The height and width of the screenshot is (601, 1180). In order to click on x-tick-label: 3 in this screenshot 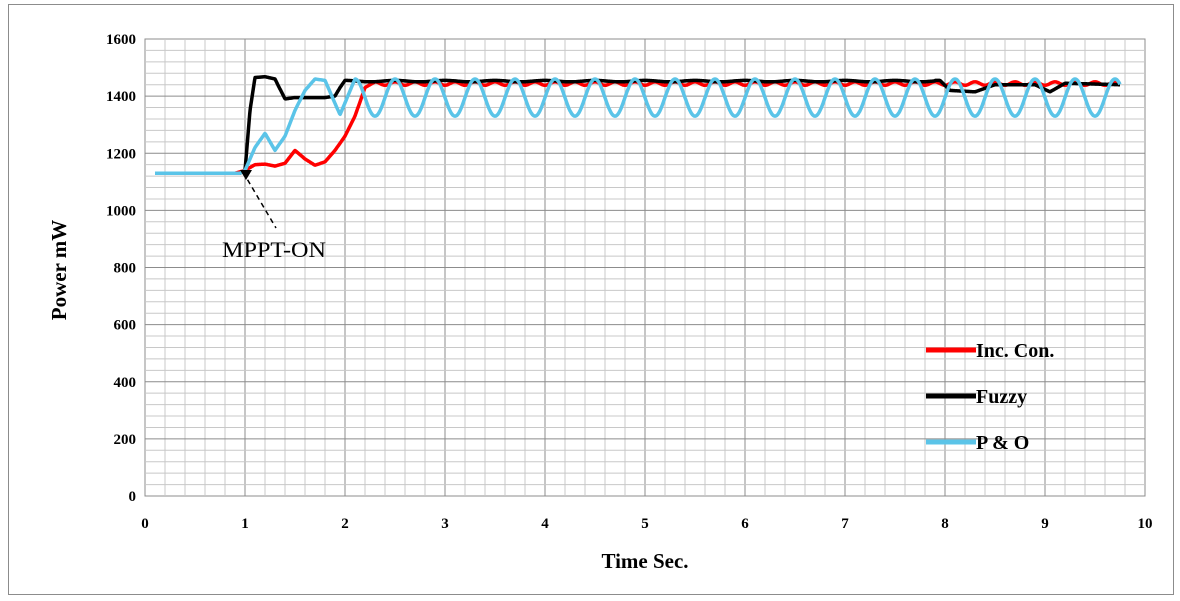, I will do `click(445, 524)`.